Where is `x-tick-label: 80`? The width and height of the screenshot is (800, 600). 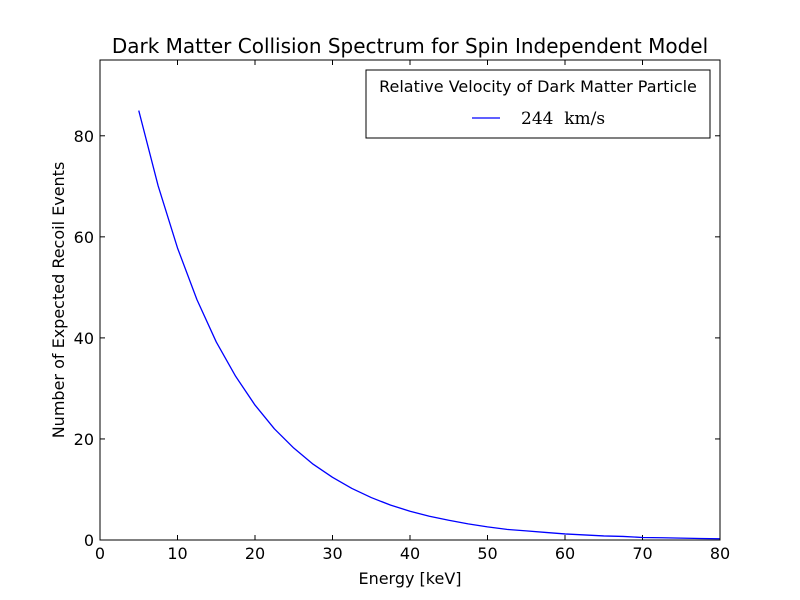
x-tick-label: 80 is located at coordinates (720, 553).